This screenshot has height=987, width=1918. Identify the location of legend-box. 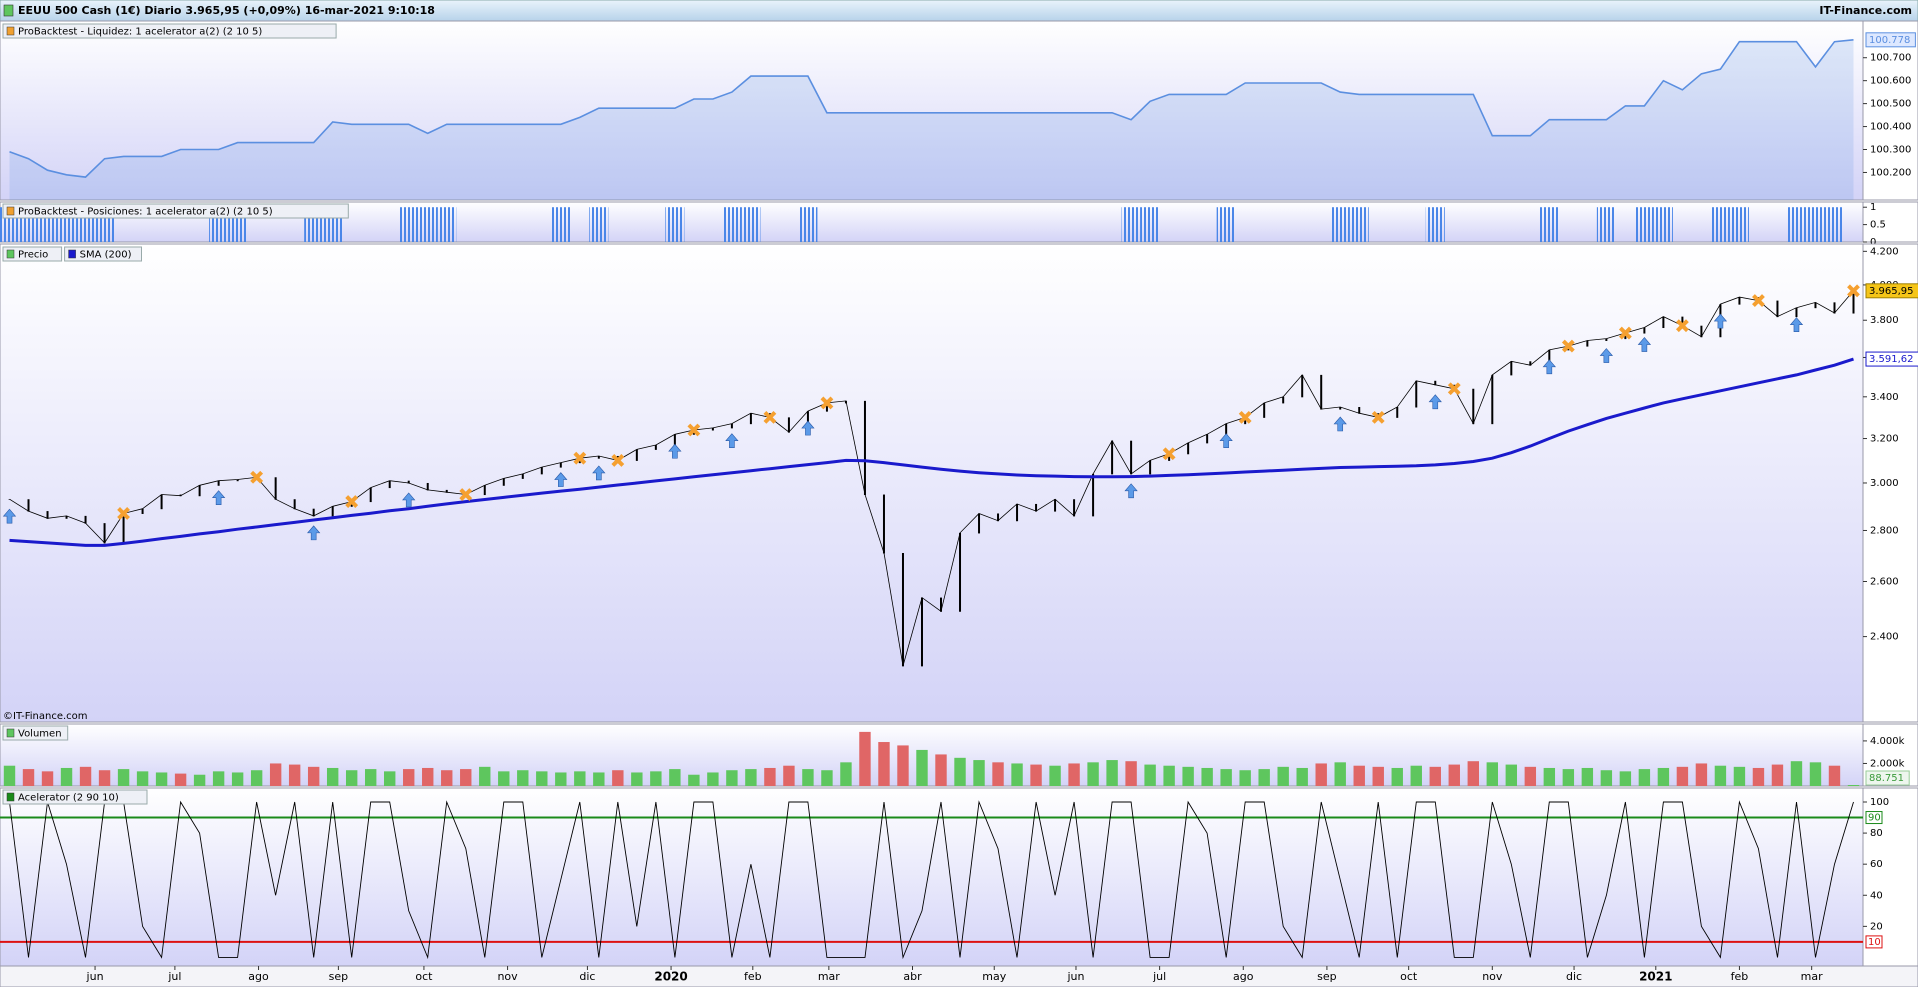
(75, 797).